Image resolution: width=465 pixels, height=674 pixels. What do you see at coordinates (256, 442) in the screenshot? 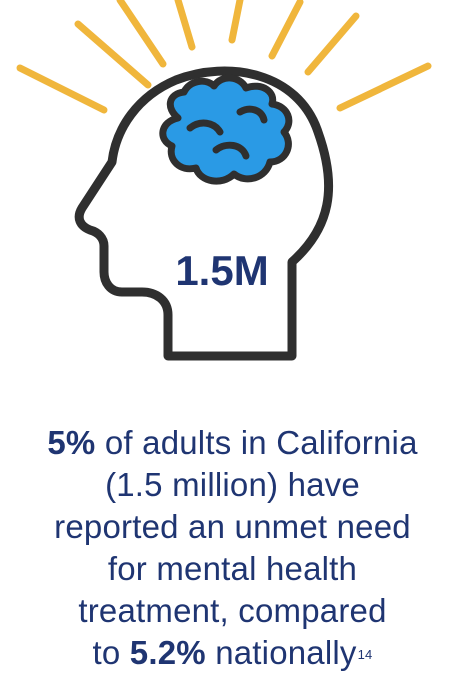
I see `statement-line-1-text: of adults in California` at bounding box center [256, 442].